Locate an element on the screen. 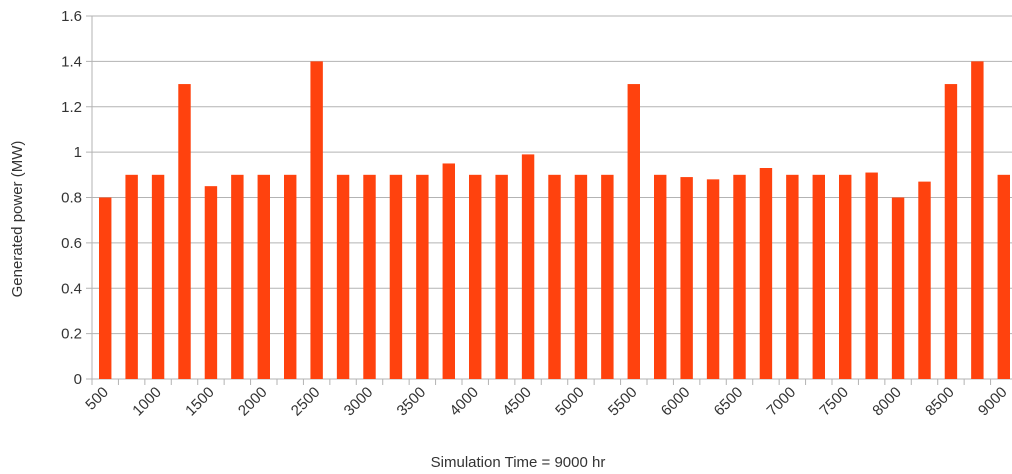 This screenshot has width=1012, height=474. x-tick-label: 1000 is located at coordinates (147, 402).